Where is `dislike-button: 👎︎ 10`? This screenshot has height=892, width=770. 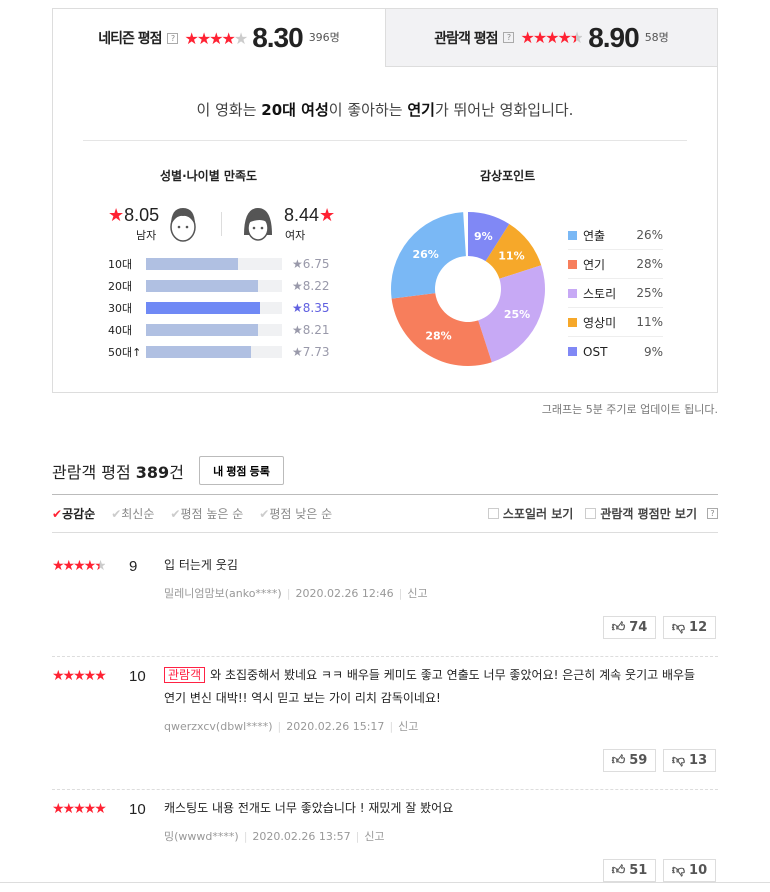 dislike-button: 👎︎ 10 is located at coordinates (689, 870).